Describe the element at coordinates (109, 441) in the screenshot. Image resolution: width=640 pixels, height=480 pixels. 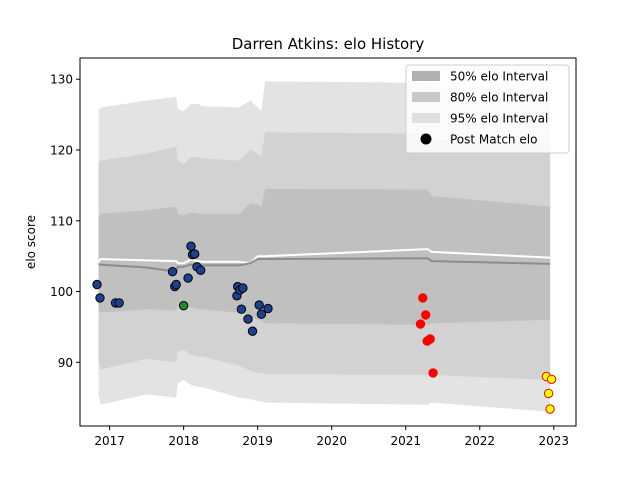
I see `x-tick-label: 2017` at that location.